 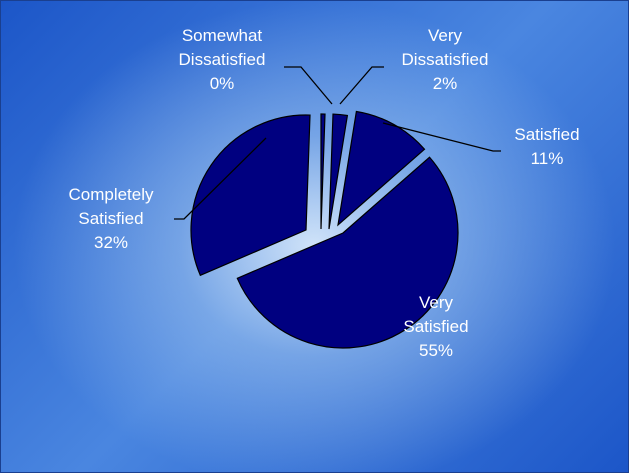 I want to click on pie-slice-completely-satisfied, so click(x=250, y=195).